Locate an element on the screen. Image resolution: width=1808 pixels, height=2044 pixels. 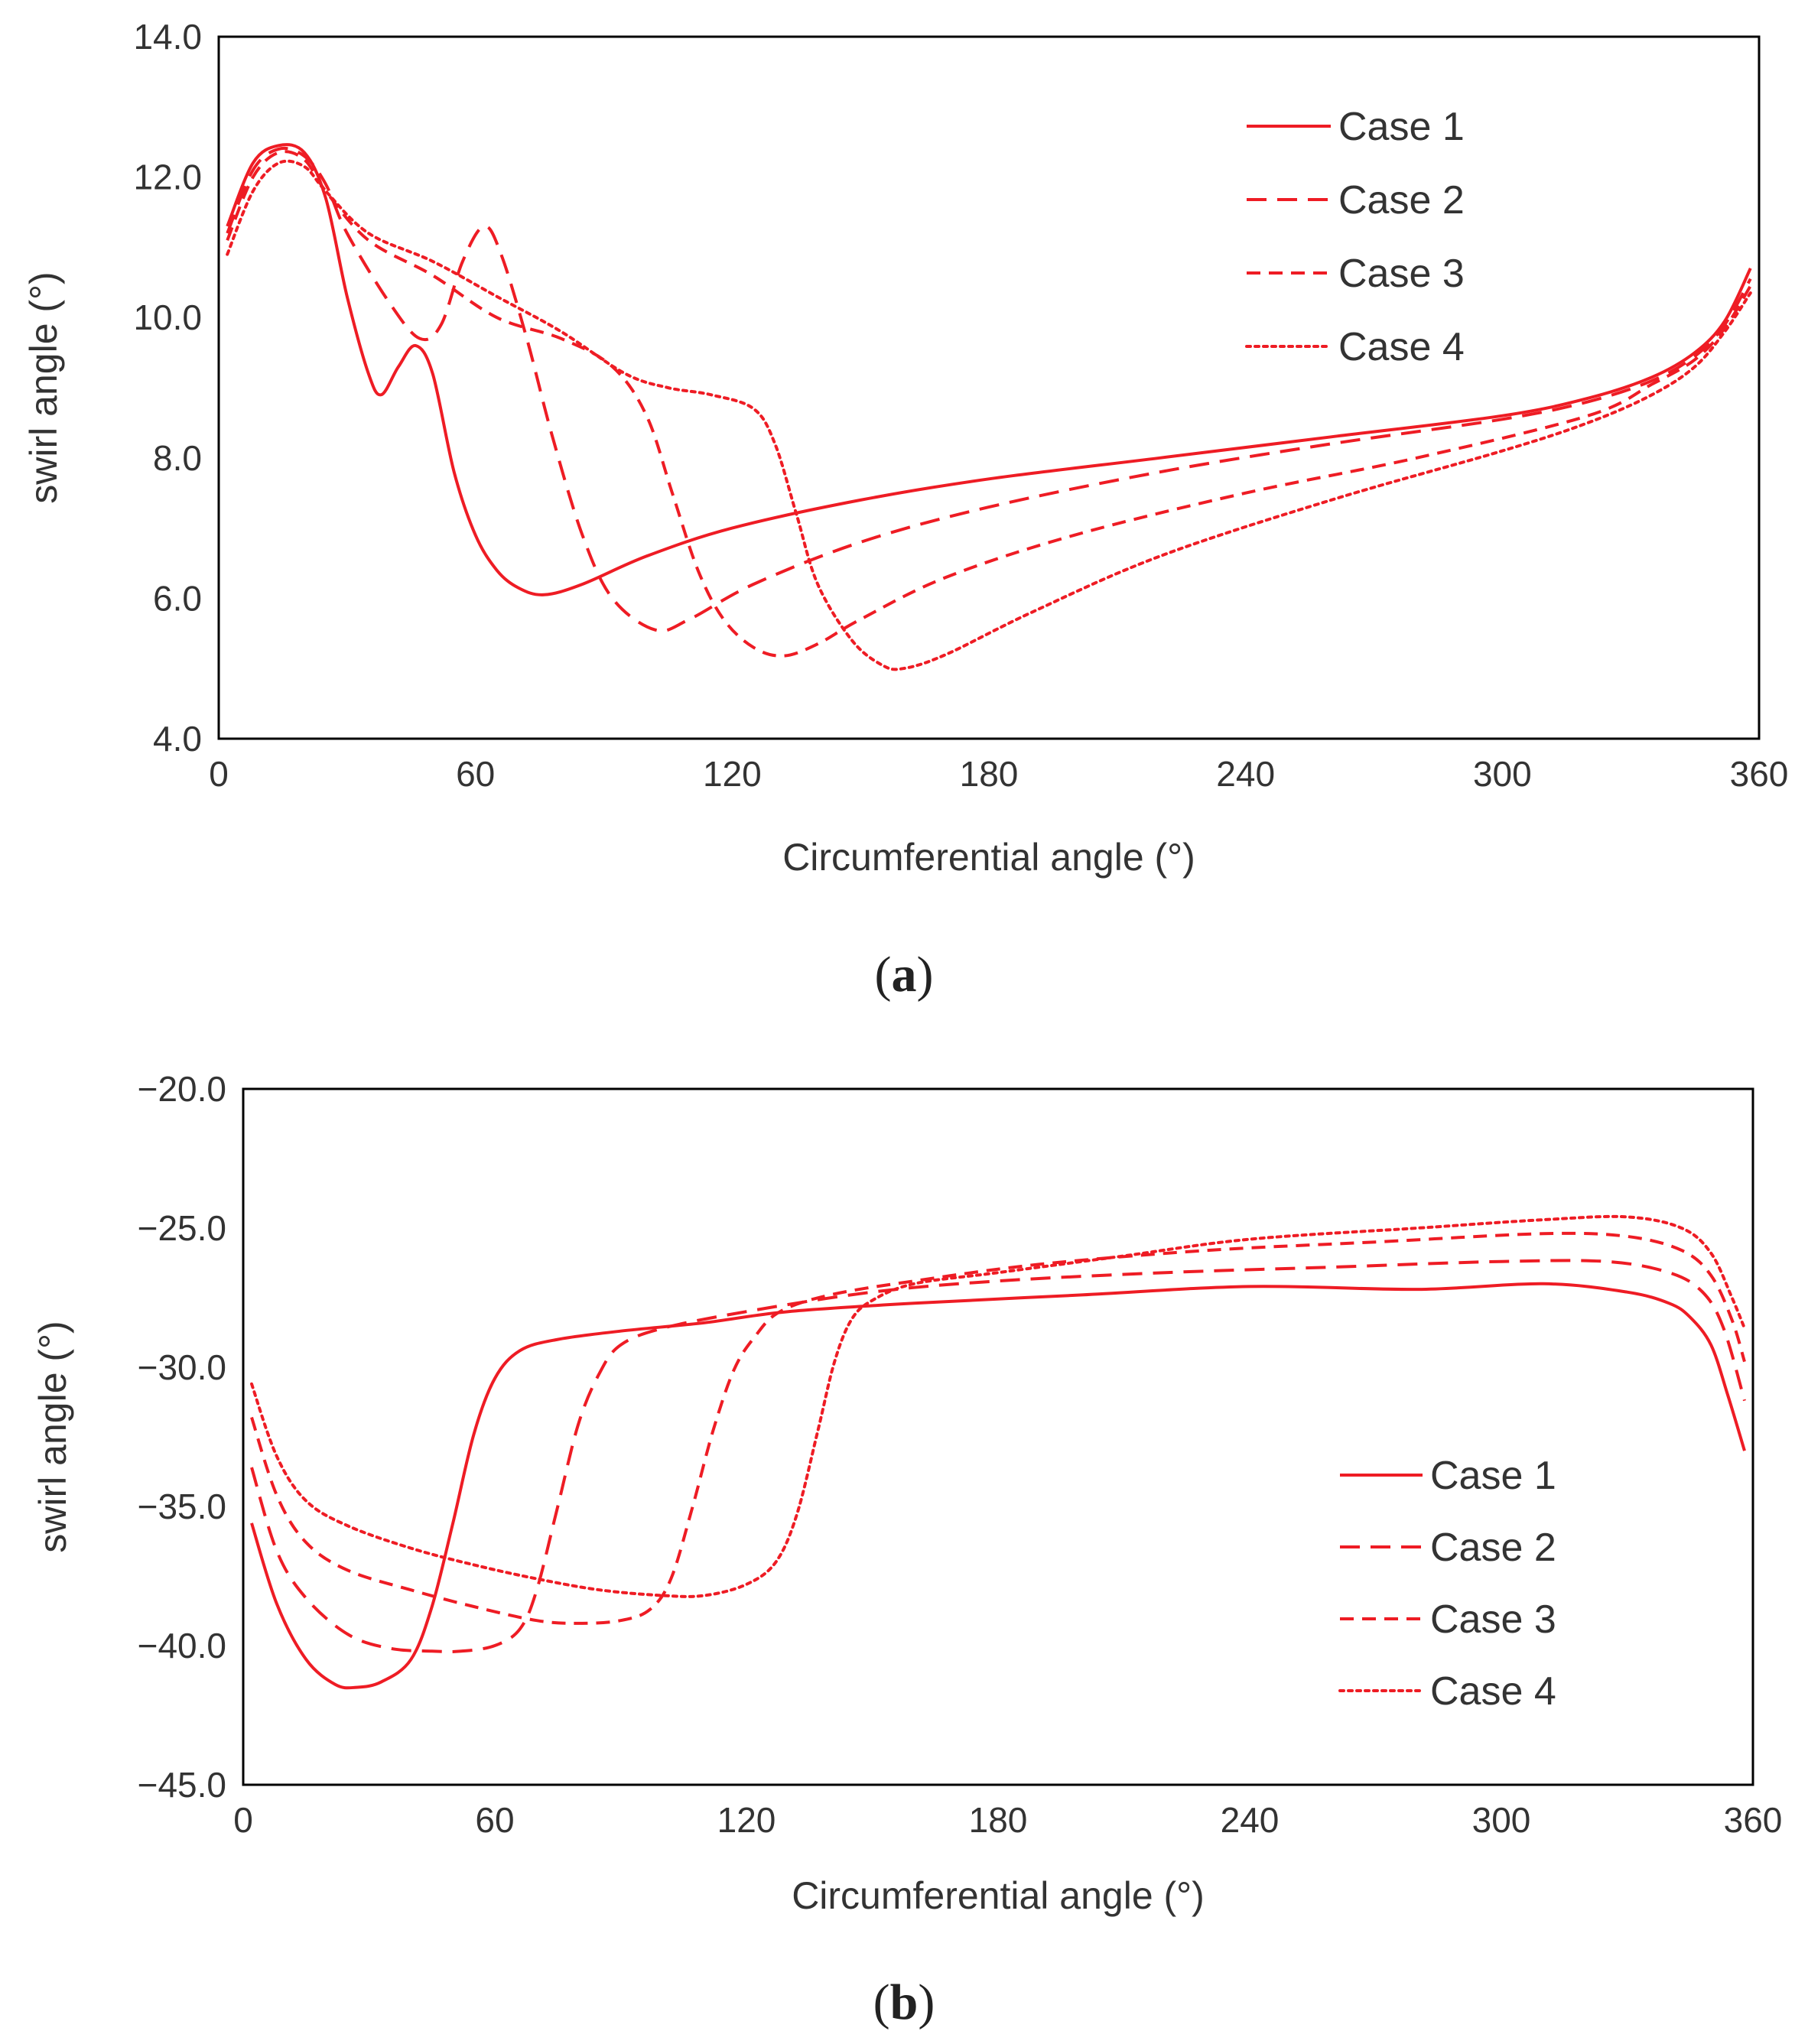
panel-label-a: (a) is located at coordinates (904, 975).